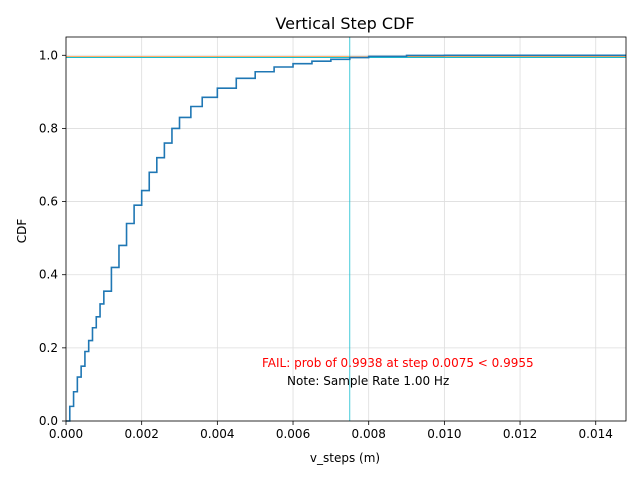 The image size is (640, 480). What do you see at coordinates (48, 55) in the screenshot?
I see `y-tick-label-5: 1.0` at bounding box center [48, 55].